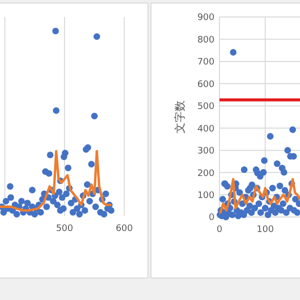  Describe the element at coordinates (206, 40) in the screenshot. I see `y-tick-label: 800` at that location.